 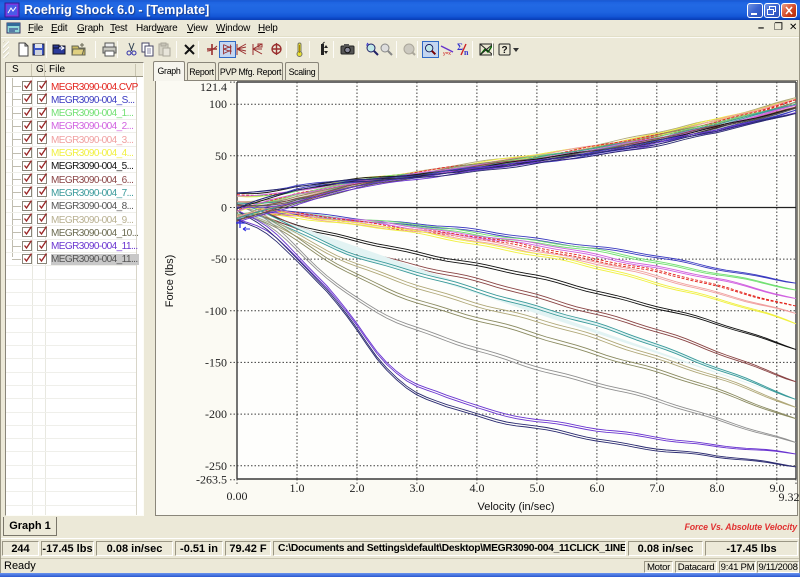 I want to click on svg-text: 0, so click(x=224, y=208).